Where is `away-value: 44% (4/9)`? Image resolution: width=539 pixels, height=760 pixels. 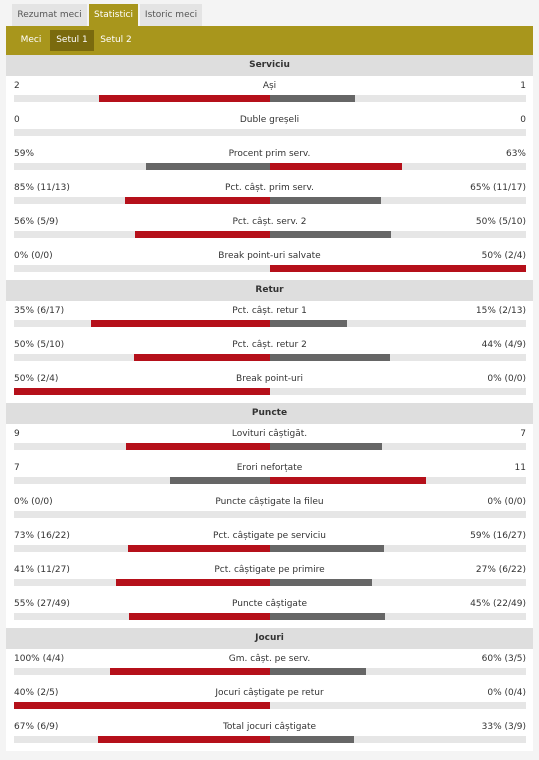
away-value: 44% (4/9) is located at coordinates (503, 345).